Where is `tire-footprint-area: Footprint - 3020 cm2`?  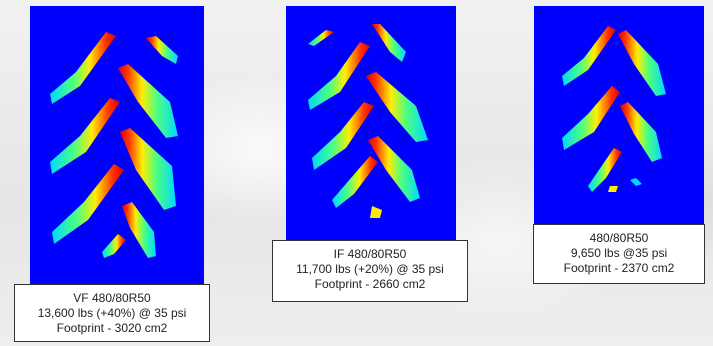
tire-footprint-area: Footprint - 3020 cm2 is located at coordinates (112, 328).